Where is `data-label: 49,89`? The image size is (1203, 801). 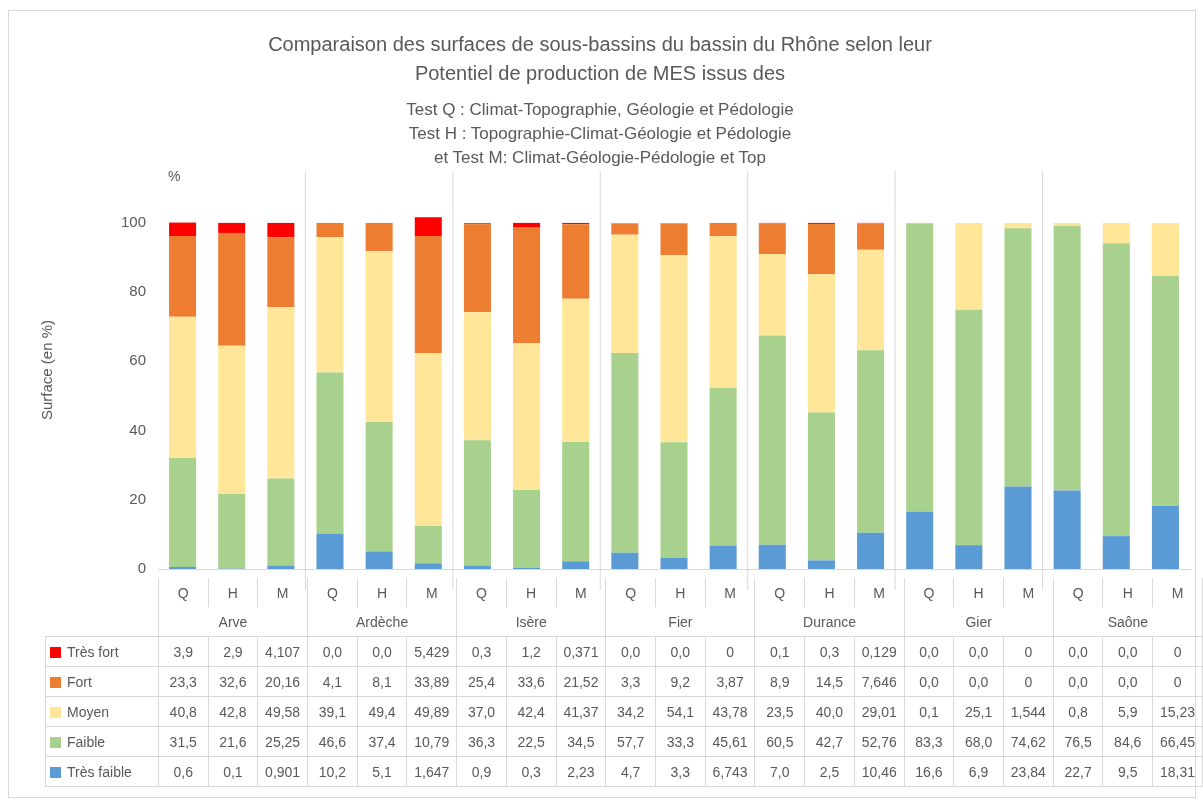
data-label: 49,89 is located at coordinates (431, 711).